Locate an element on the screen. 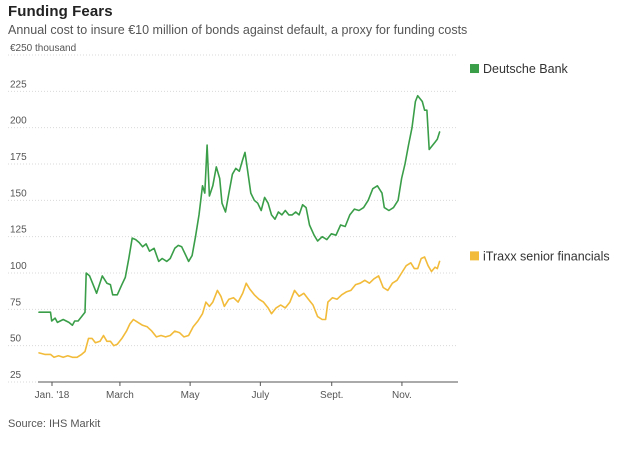  y-tick-label-150: 150 is located at coordinates (18, 193).